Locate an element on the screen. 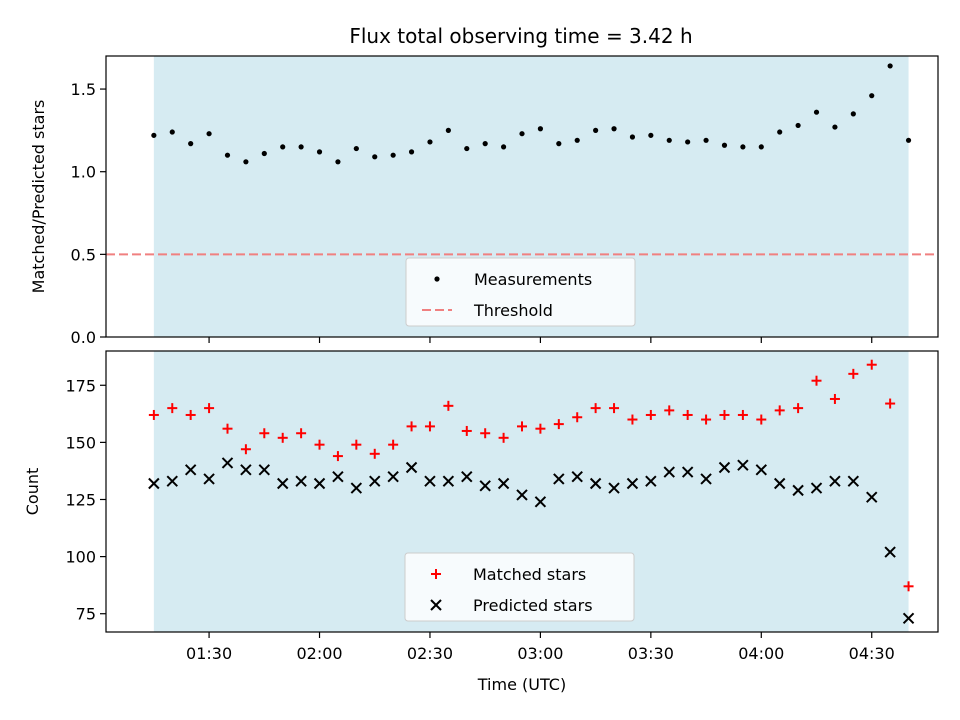 The height and width of the screenshot is (720, 960). y-tick-label: 150 is located at coordinates (80, 442).